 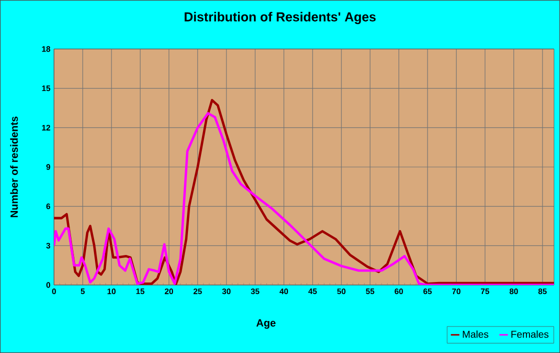 What do you see at coordinates (266, 324) in the screenshot?
I see `x-axis-title: Age` at bounding box center [266, 324].